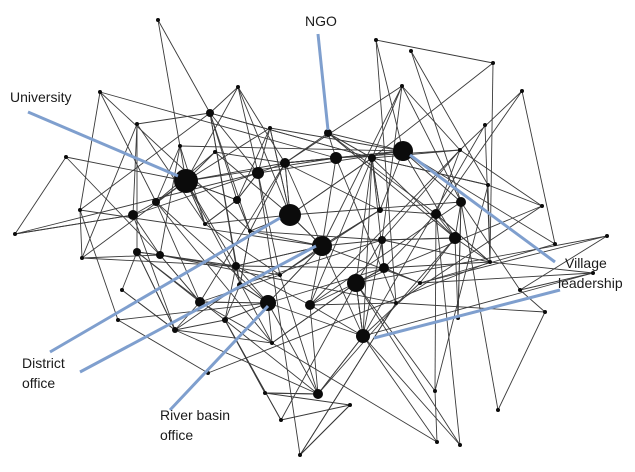 Image resolution: width=635 pixels, height=472 pixels. What do you see at coordinates (38, 383) in the screenshot?
I see `label-district-line2: office` at bounding box center [38, 383].